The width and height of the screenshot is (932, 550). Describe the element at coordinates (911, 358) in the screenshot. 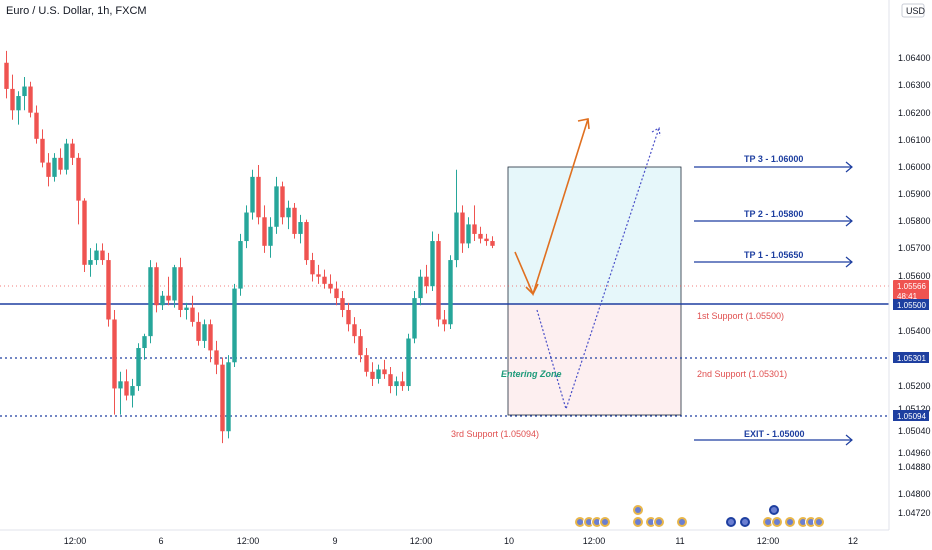

I see `level-tag-2-text: 1.05301` at that location.